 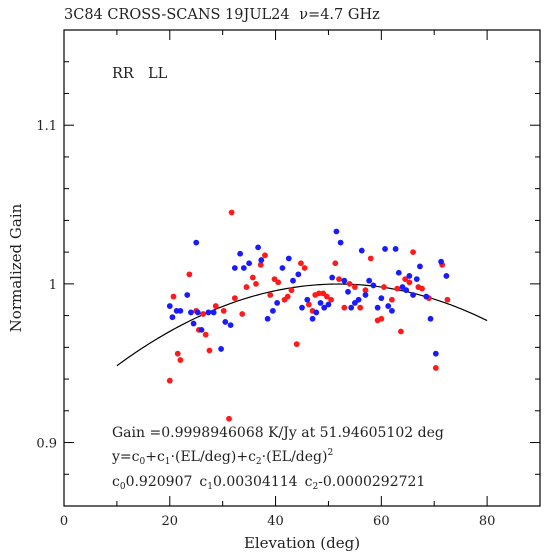 What do you see at coordinates (170, 521) in the screenshot?
I see `x-tick-label: 20` at bounding box center [170, 521].